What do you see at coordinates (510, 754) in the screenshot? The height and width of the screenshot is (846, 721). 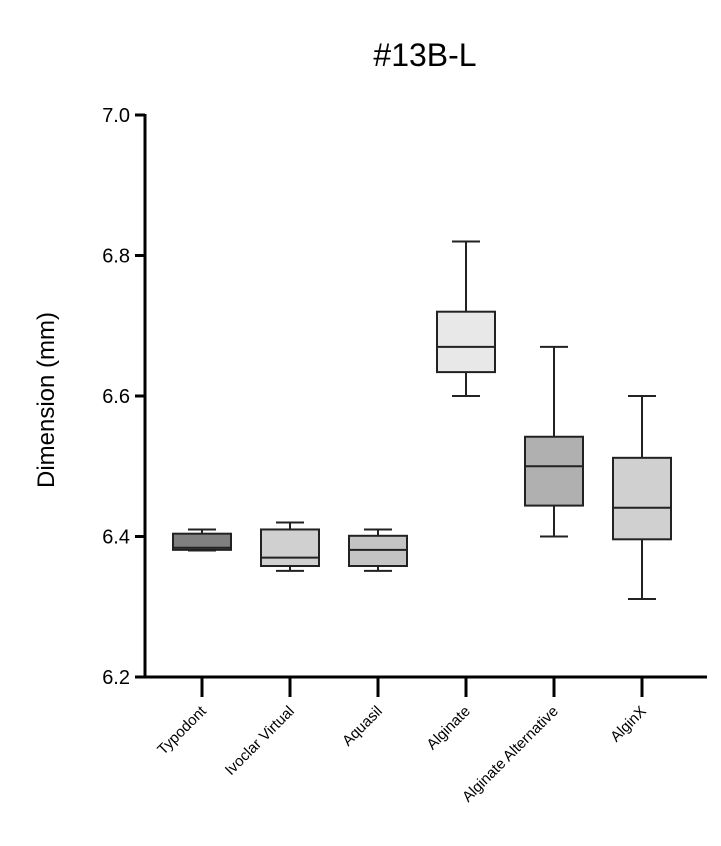 I see `x-tick-label: Alginate Alternative` at bounding box center [510, 754].